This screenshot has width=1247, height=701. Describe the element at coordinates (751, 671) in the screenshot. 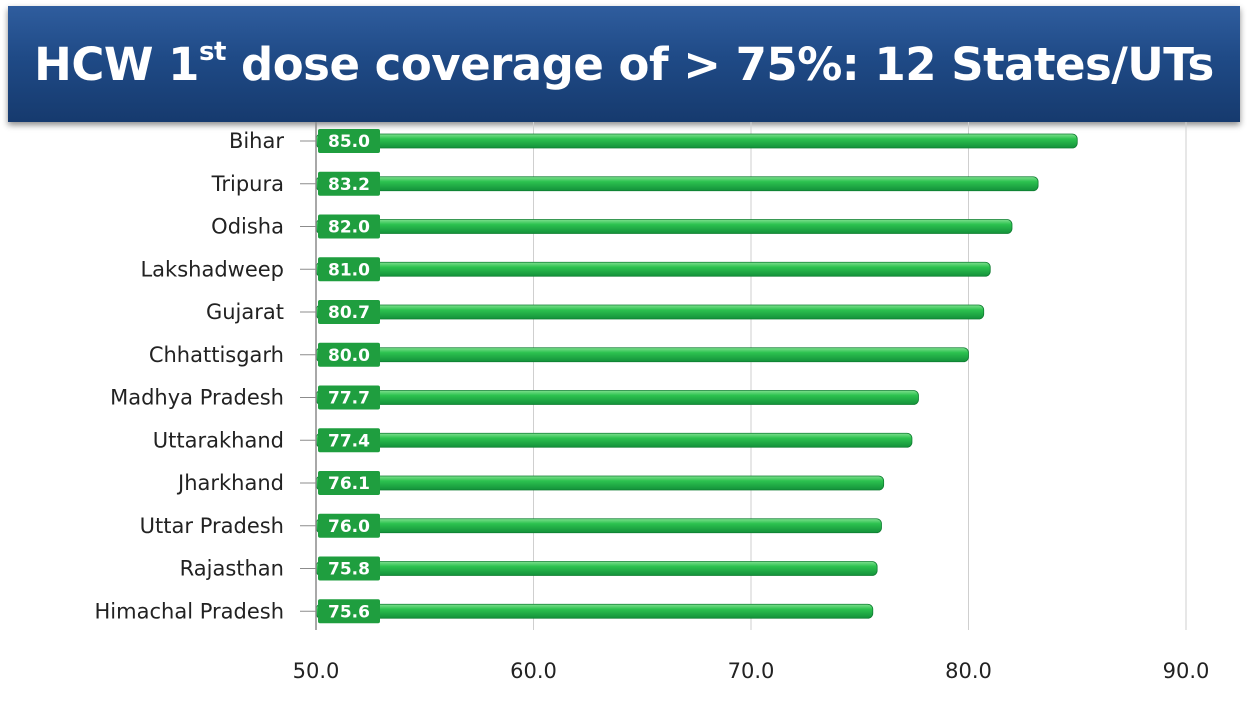

I see `x-tick-label: 70.0` at that location.